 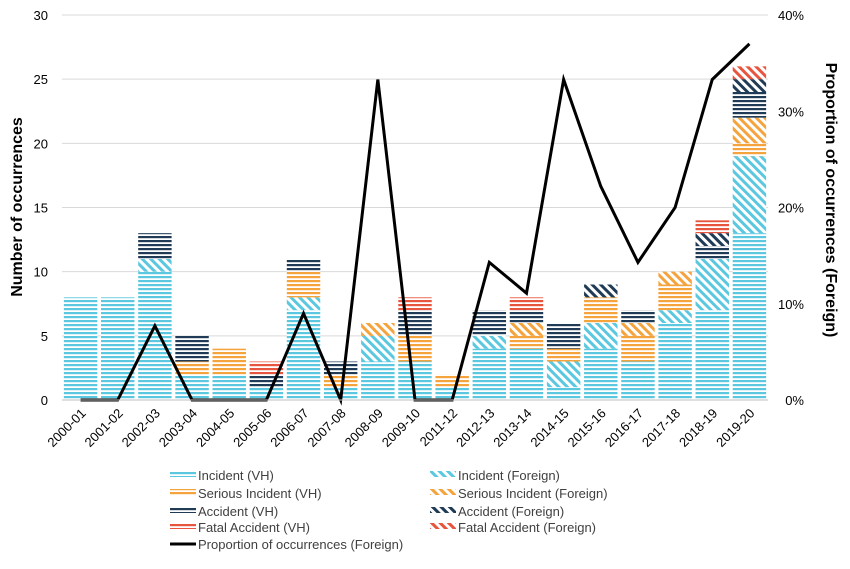 I want to click on legend-item: Incident (Foreign), so click(x=495, y=475).